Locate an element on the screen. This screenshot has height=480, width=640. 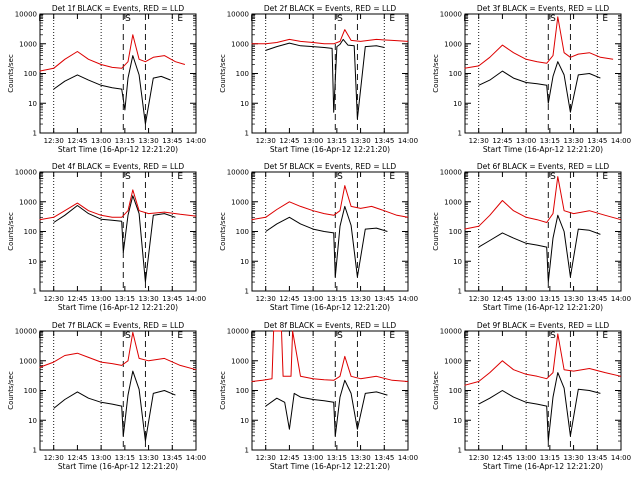
panel-title: Det 4f BLACK = Events, RED = LLD is located at coordinates (118, 166).